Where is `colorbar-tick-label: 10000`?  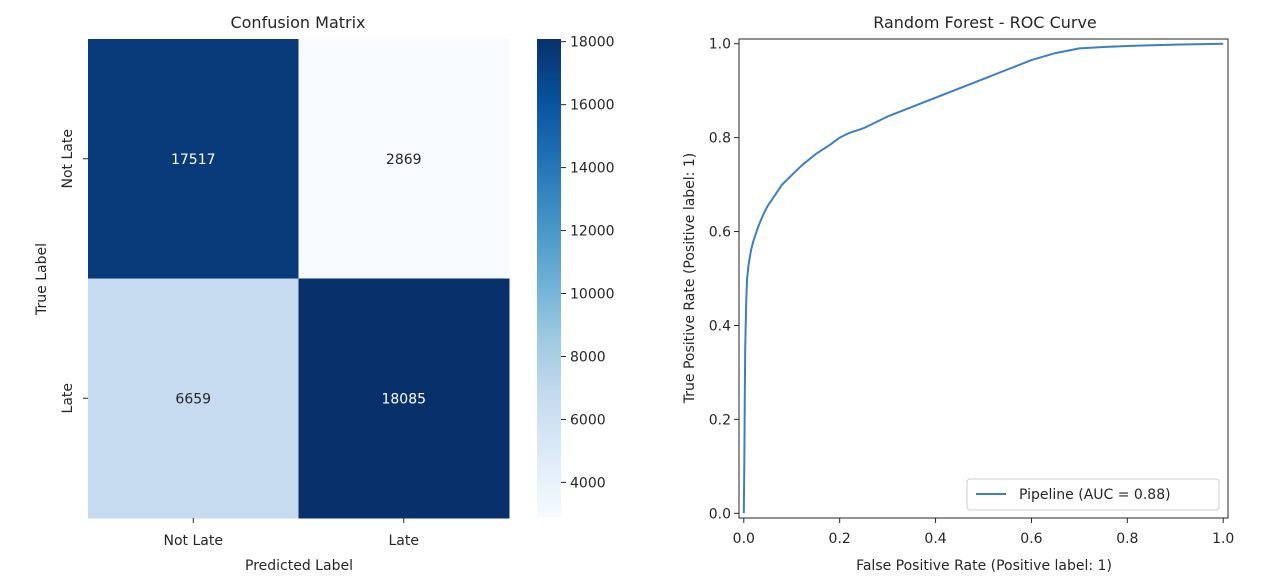 colorbar-tick-label: 10000 is located at coordinates (592, 295).